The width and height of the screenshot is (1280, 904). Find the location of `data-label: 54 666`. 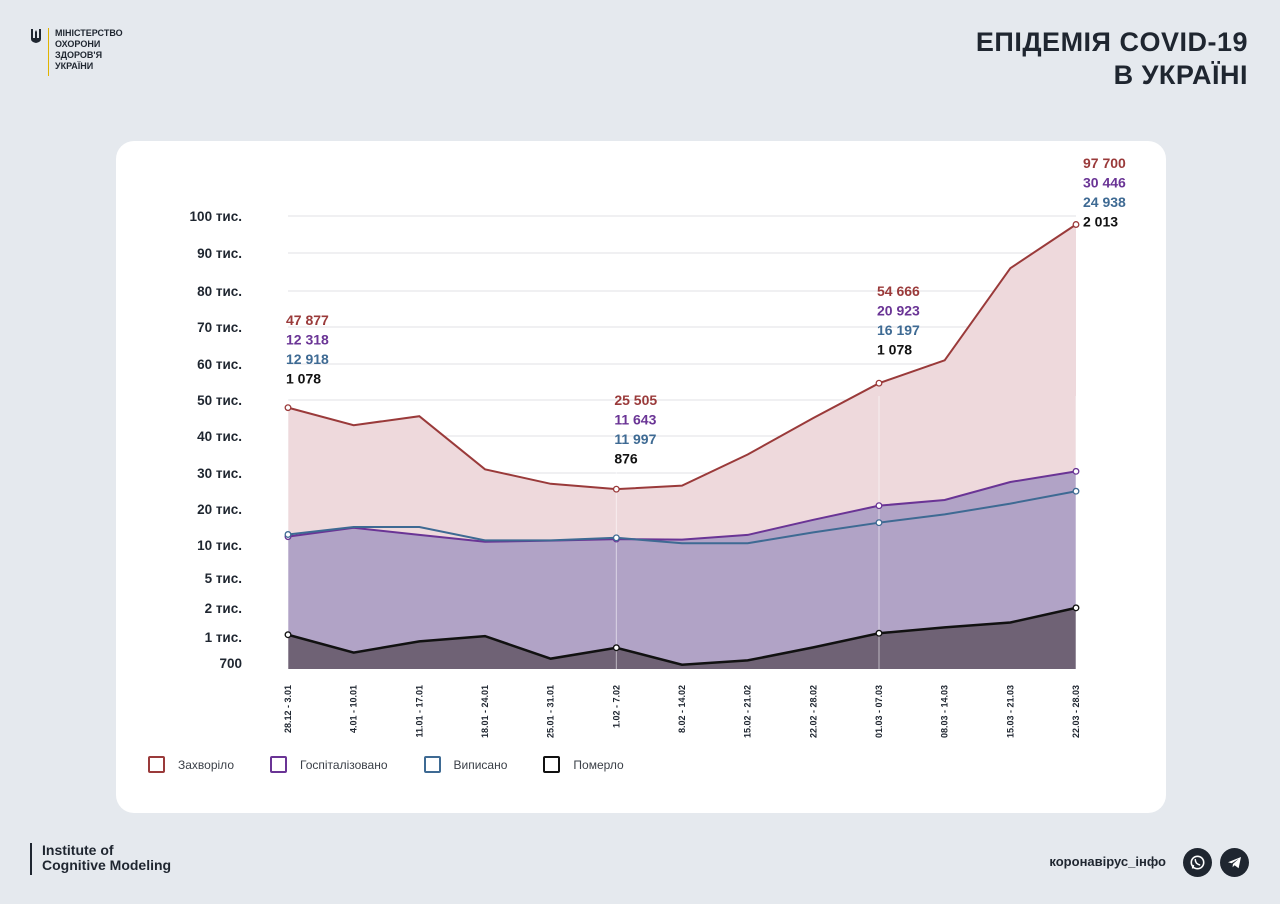

data-label: 54 666 is located at coordinates (898, 291).